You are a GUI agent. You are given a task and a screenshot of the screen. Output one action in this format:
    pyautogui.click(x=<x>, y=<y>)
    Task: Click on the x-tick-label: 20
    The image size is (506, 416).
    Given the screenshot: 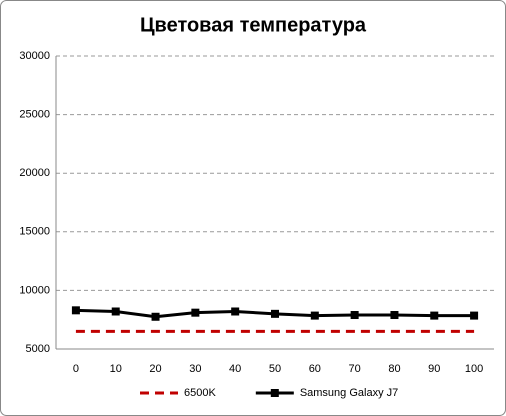 What is the action you would take?
    pyautogui.click(x=155, y=369)
    